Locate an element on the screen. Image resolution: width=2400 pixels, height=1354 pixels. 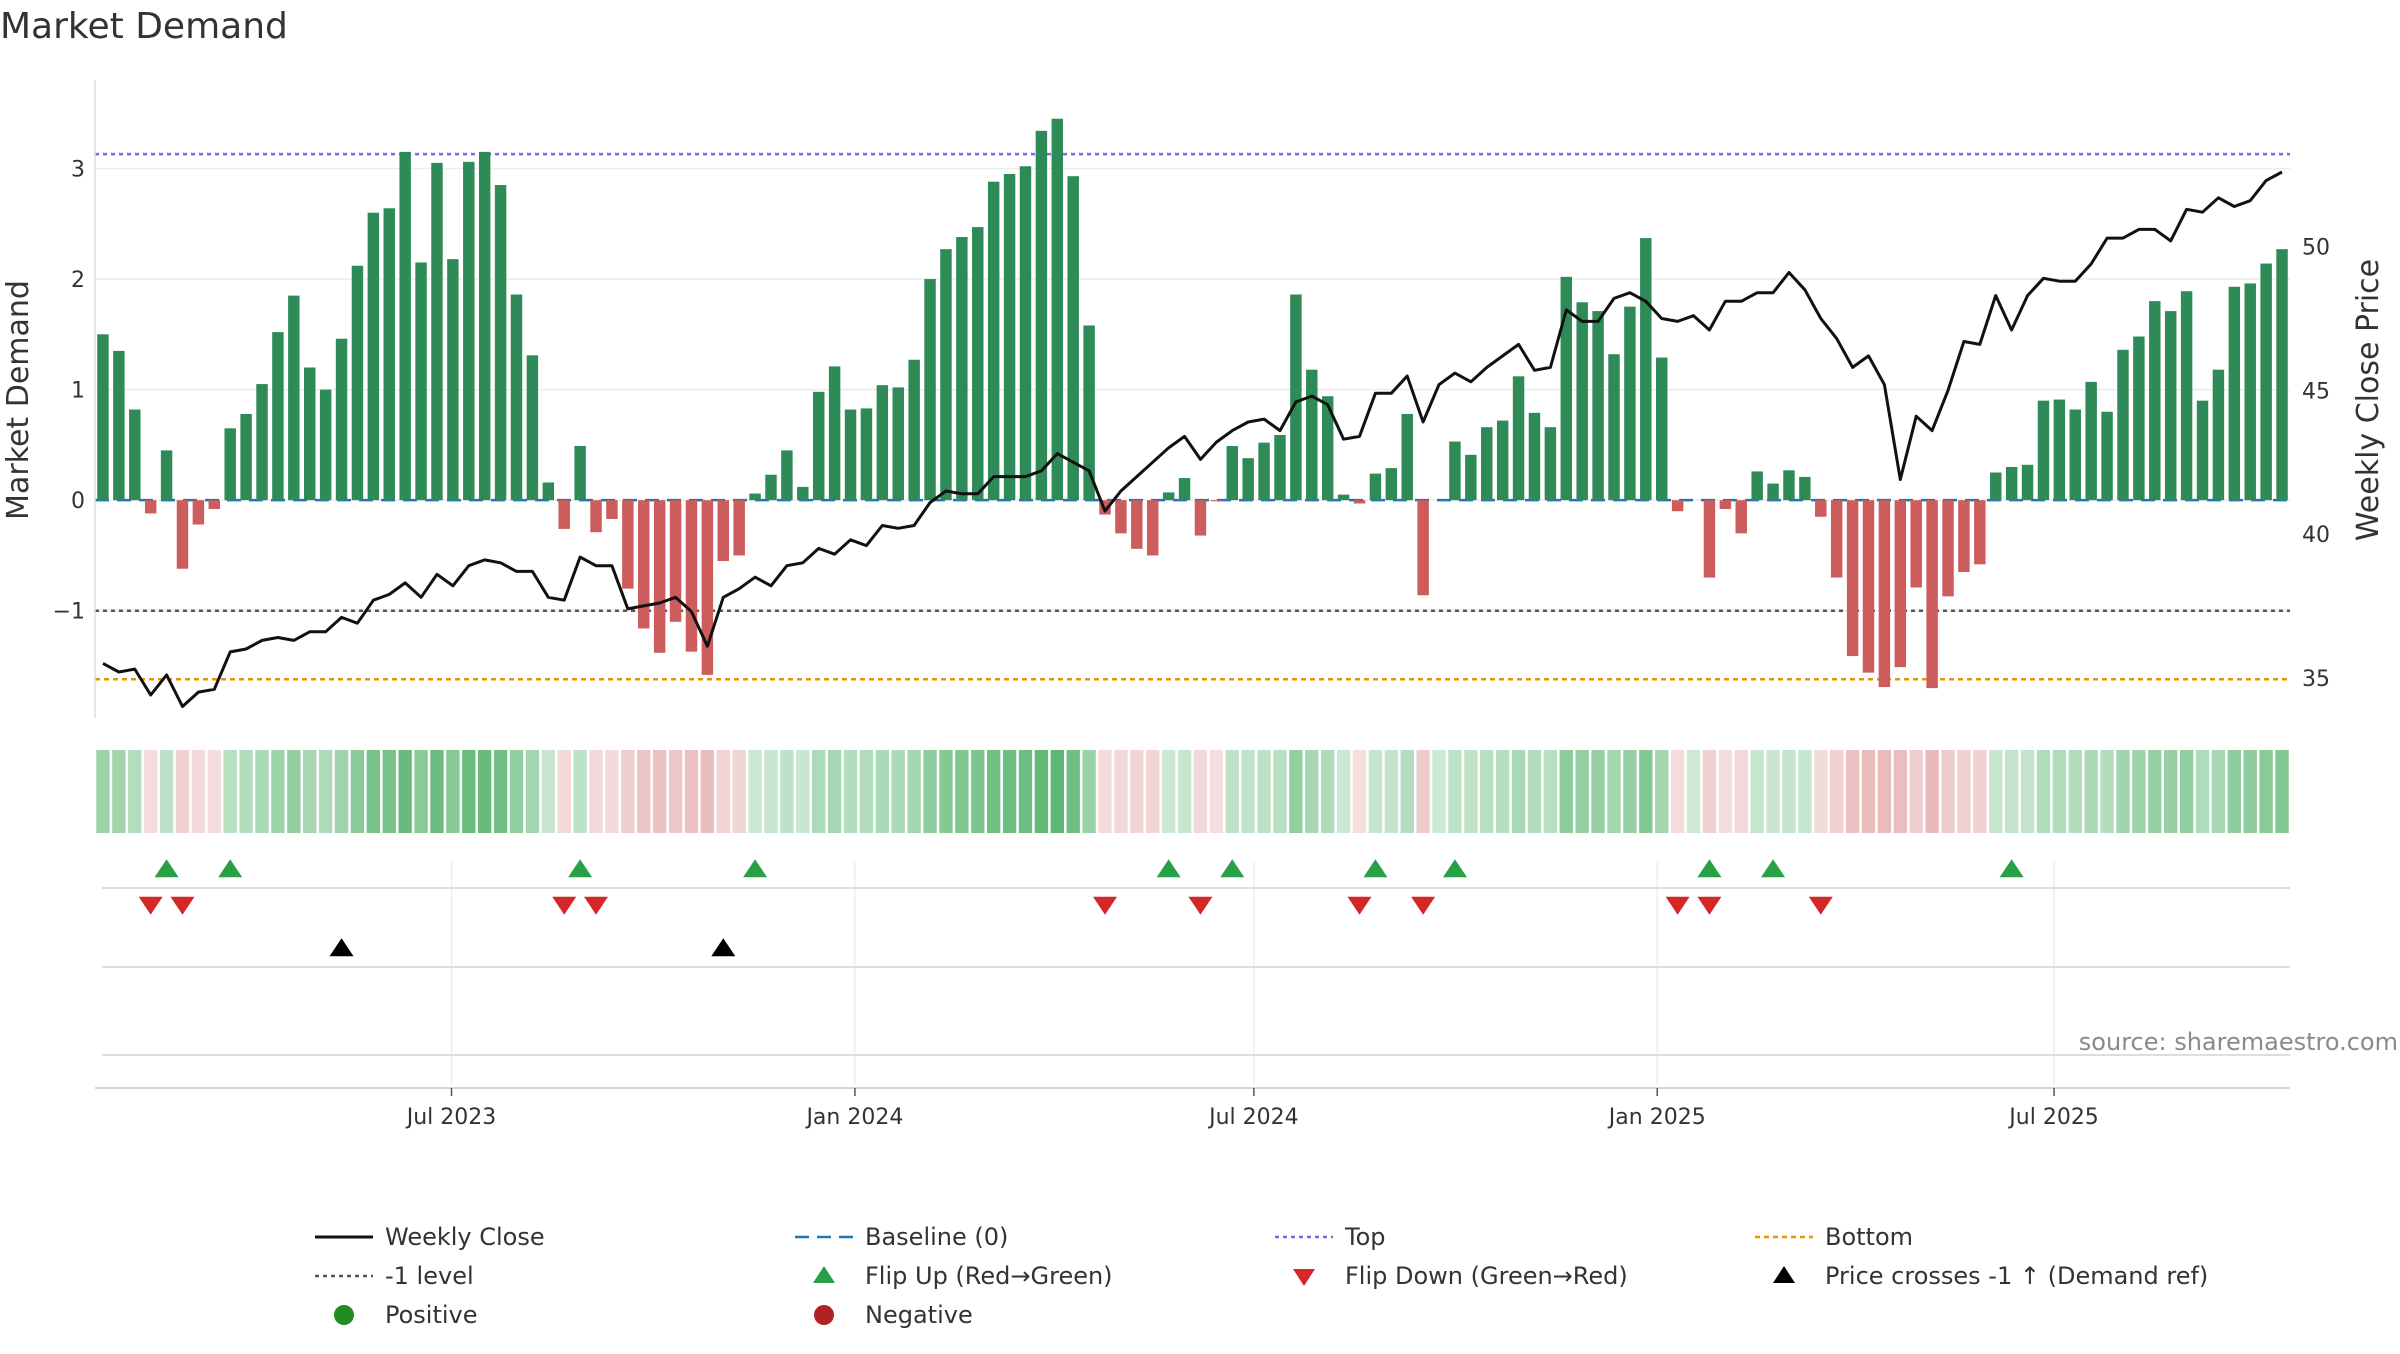
x-tick-label: Jul 2024 is located at coordinates (1253, 1117).